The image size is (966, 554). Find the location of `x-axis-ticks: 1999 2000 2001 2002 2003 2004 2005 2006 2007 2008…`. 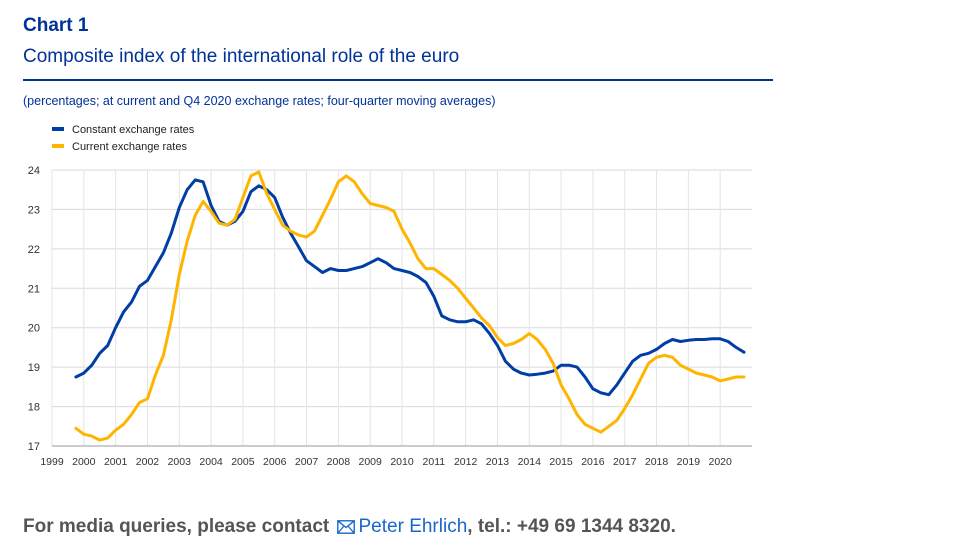

x-axis-ticks: 1999 2000 2001 2002 2003 2004 2005 2006 2007 2008… is located at coordinates (386, 462).